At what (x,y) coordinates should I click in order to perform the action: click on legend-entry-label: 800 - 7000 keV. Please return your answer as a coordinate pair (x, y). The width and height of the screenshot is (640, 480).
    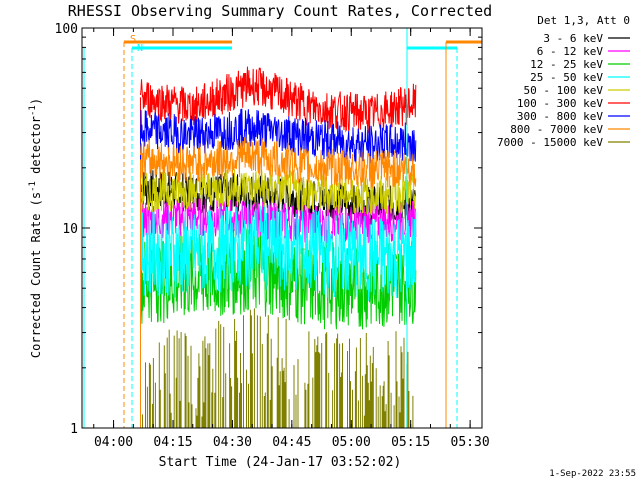
    Looking at the image, I should click on (556, 129).